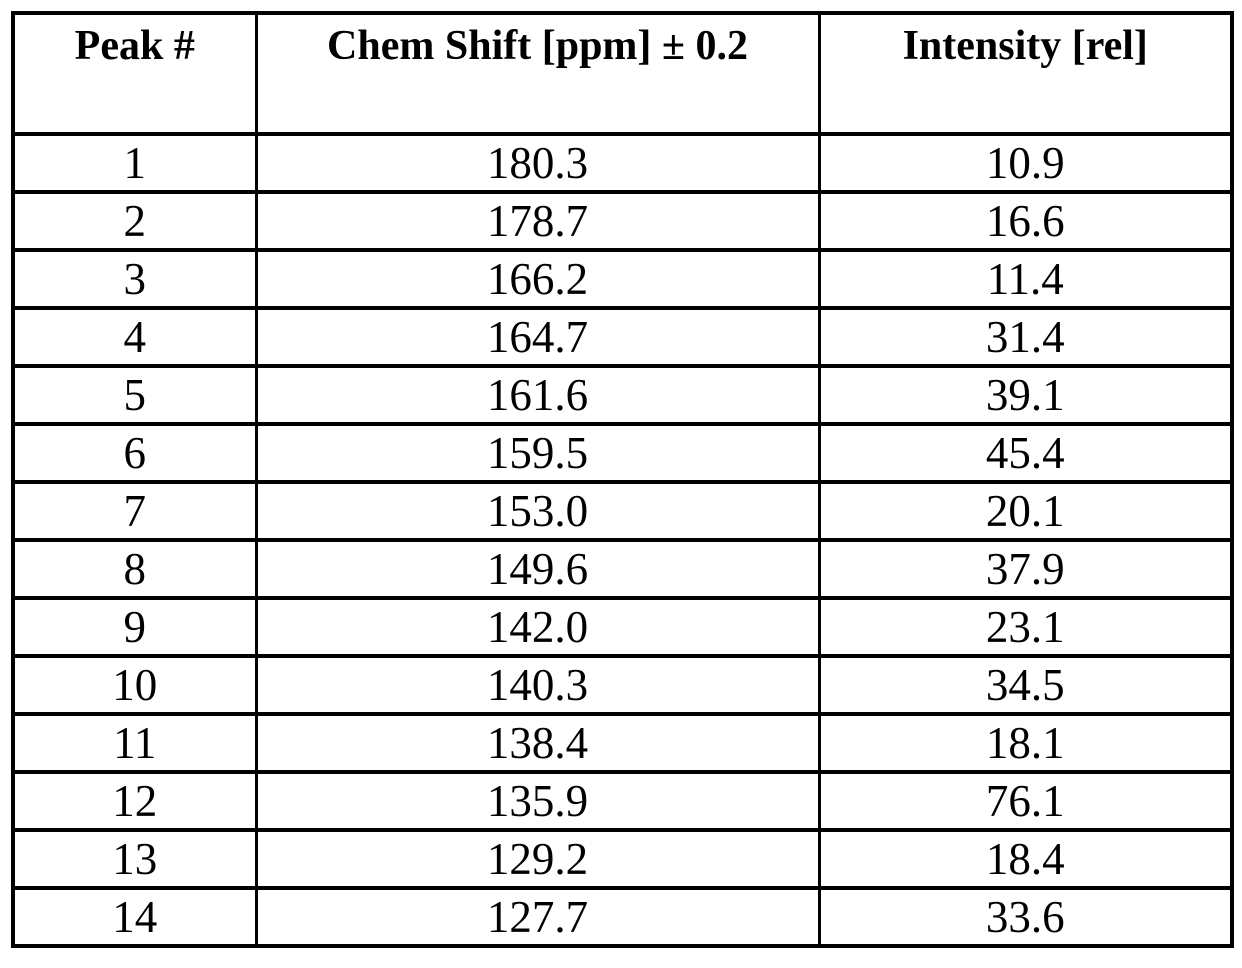 This screenshot has width=1242, height=968. I want to click on peak-number-cell: 14, so click(134, 917).